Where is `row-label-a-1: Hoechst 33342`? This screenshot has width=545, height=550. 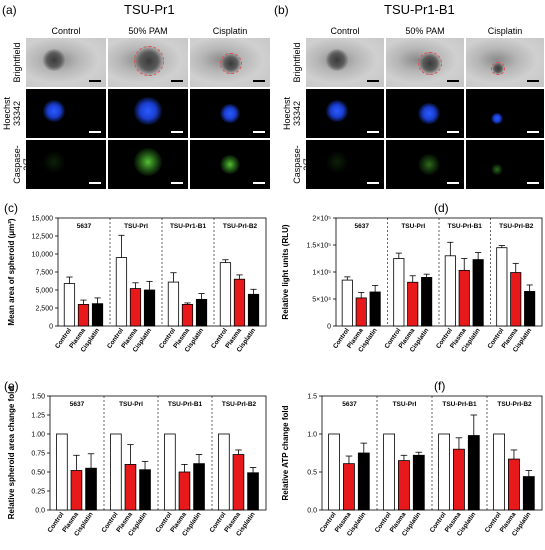 row-label-a-1: Hoechst 33342 is located at coordinates (12, 113).